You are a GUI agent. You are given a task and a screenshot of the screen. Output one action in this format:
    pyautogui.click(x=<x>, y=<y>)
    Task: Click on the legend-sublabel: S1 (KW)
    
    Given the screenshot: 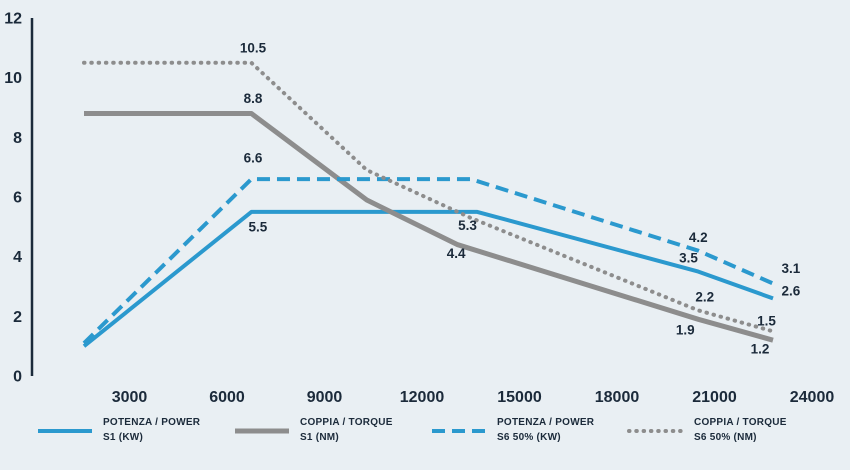 What is the action you would take?
    pyautogui.click(x=123, y=437)
    